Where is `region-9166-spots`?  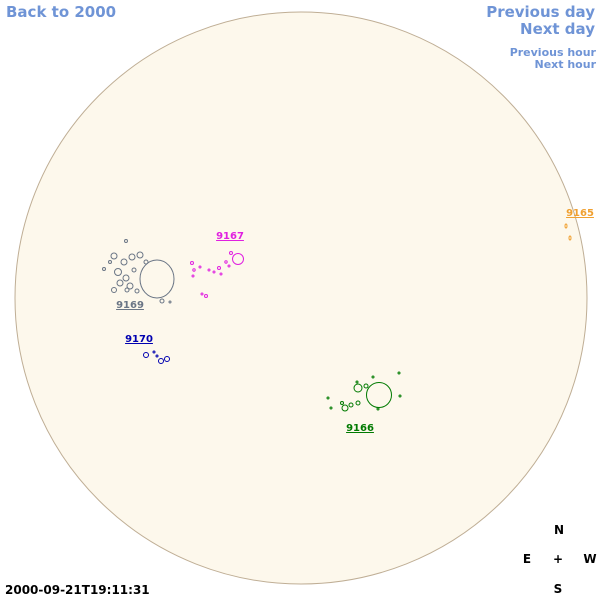 region-9166-spots is located at coordinates (364, 391).